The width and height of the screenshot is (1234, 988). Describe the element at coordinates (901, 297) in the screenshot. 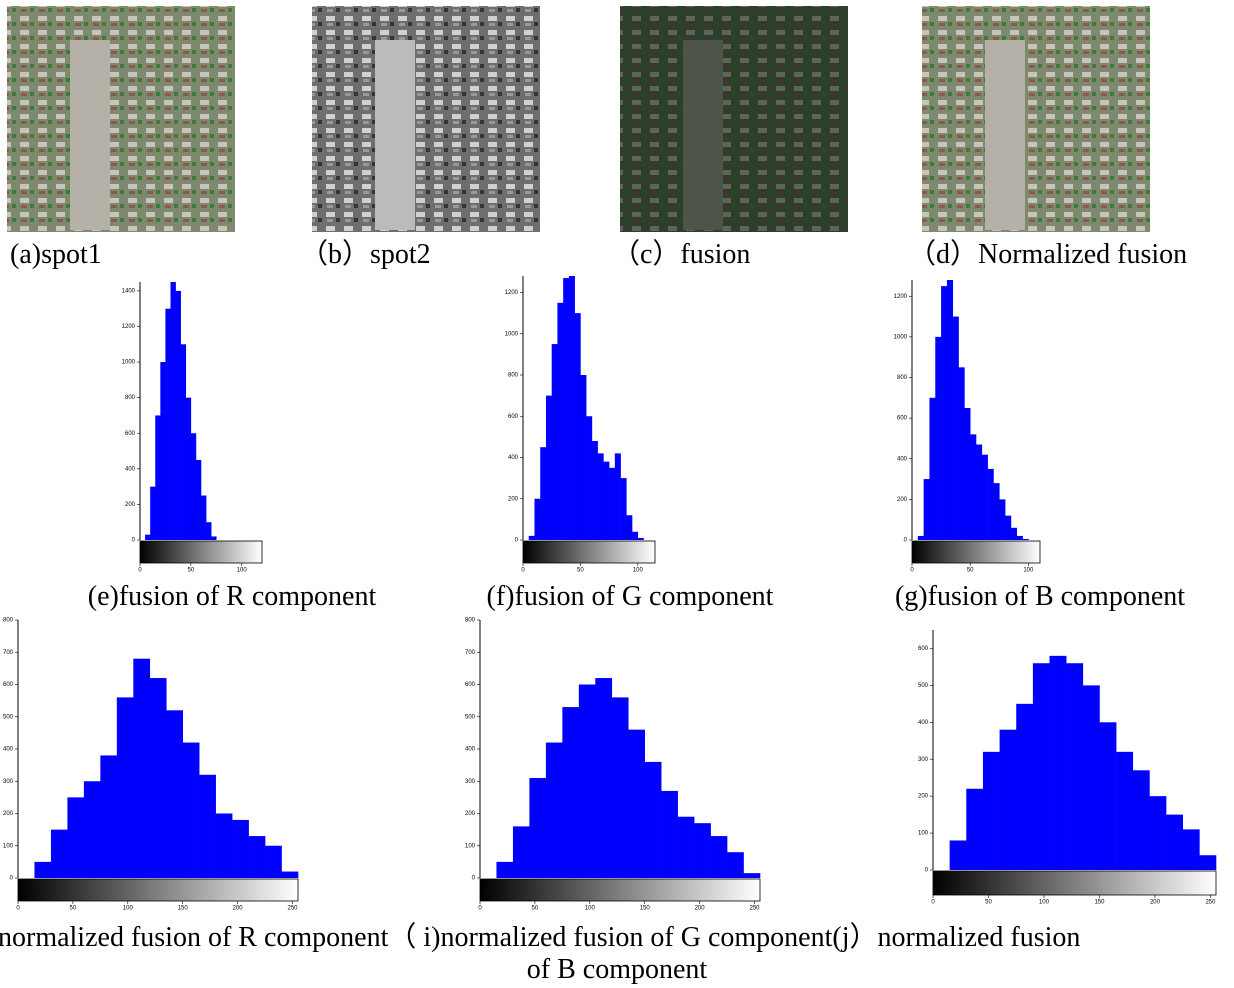

I see `y-tick-label: 1200` at that location.